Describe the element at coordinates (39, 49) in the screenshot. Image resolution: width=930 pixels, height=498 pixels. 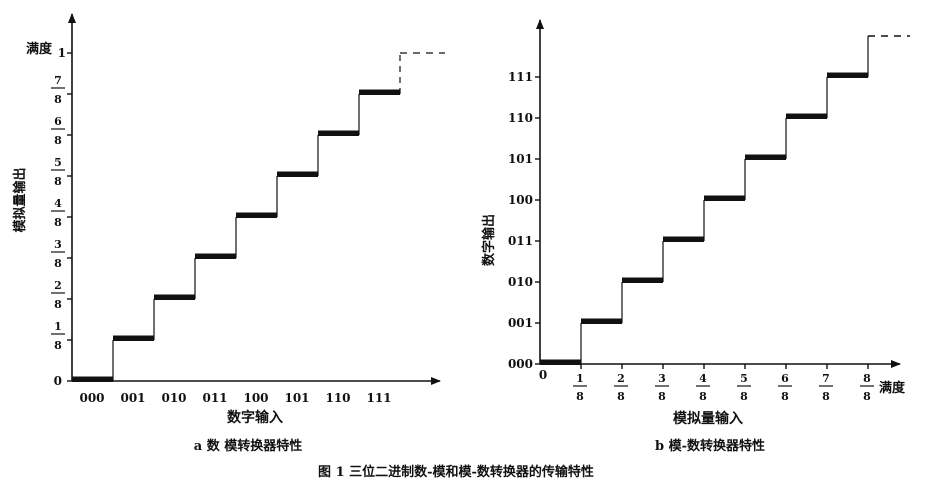
I see `dac-full-scale-label: 满度` at that location.